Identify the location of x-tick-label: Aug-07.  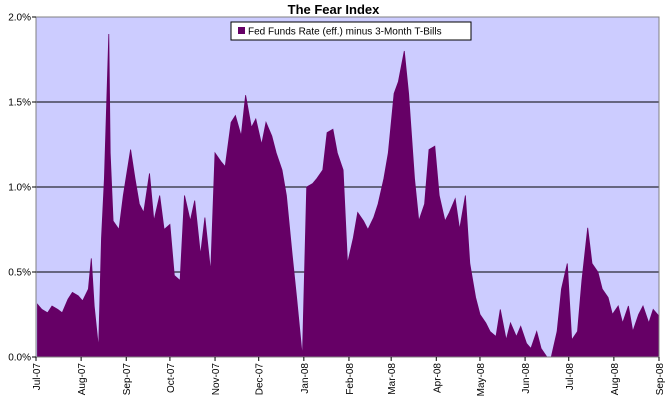
(82, 379).